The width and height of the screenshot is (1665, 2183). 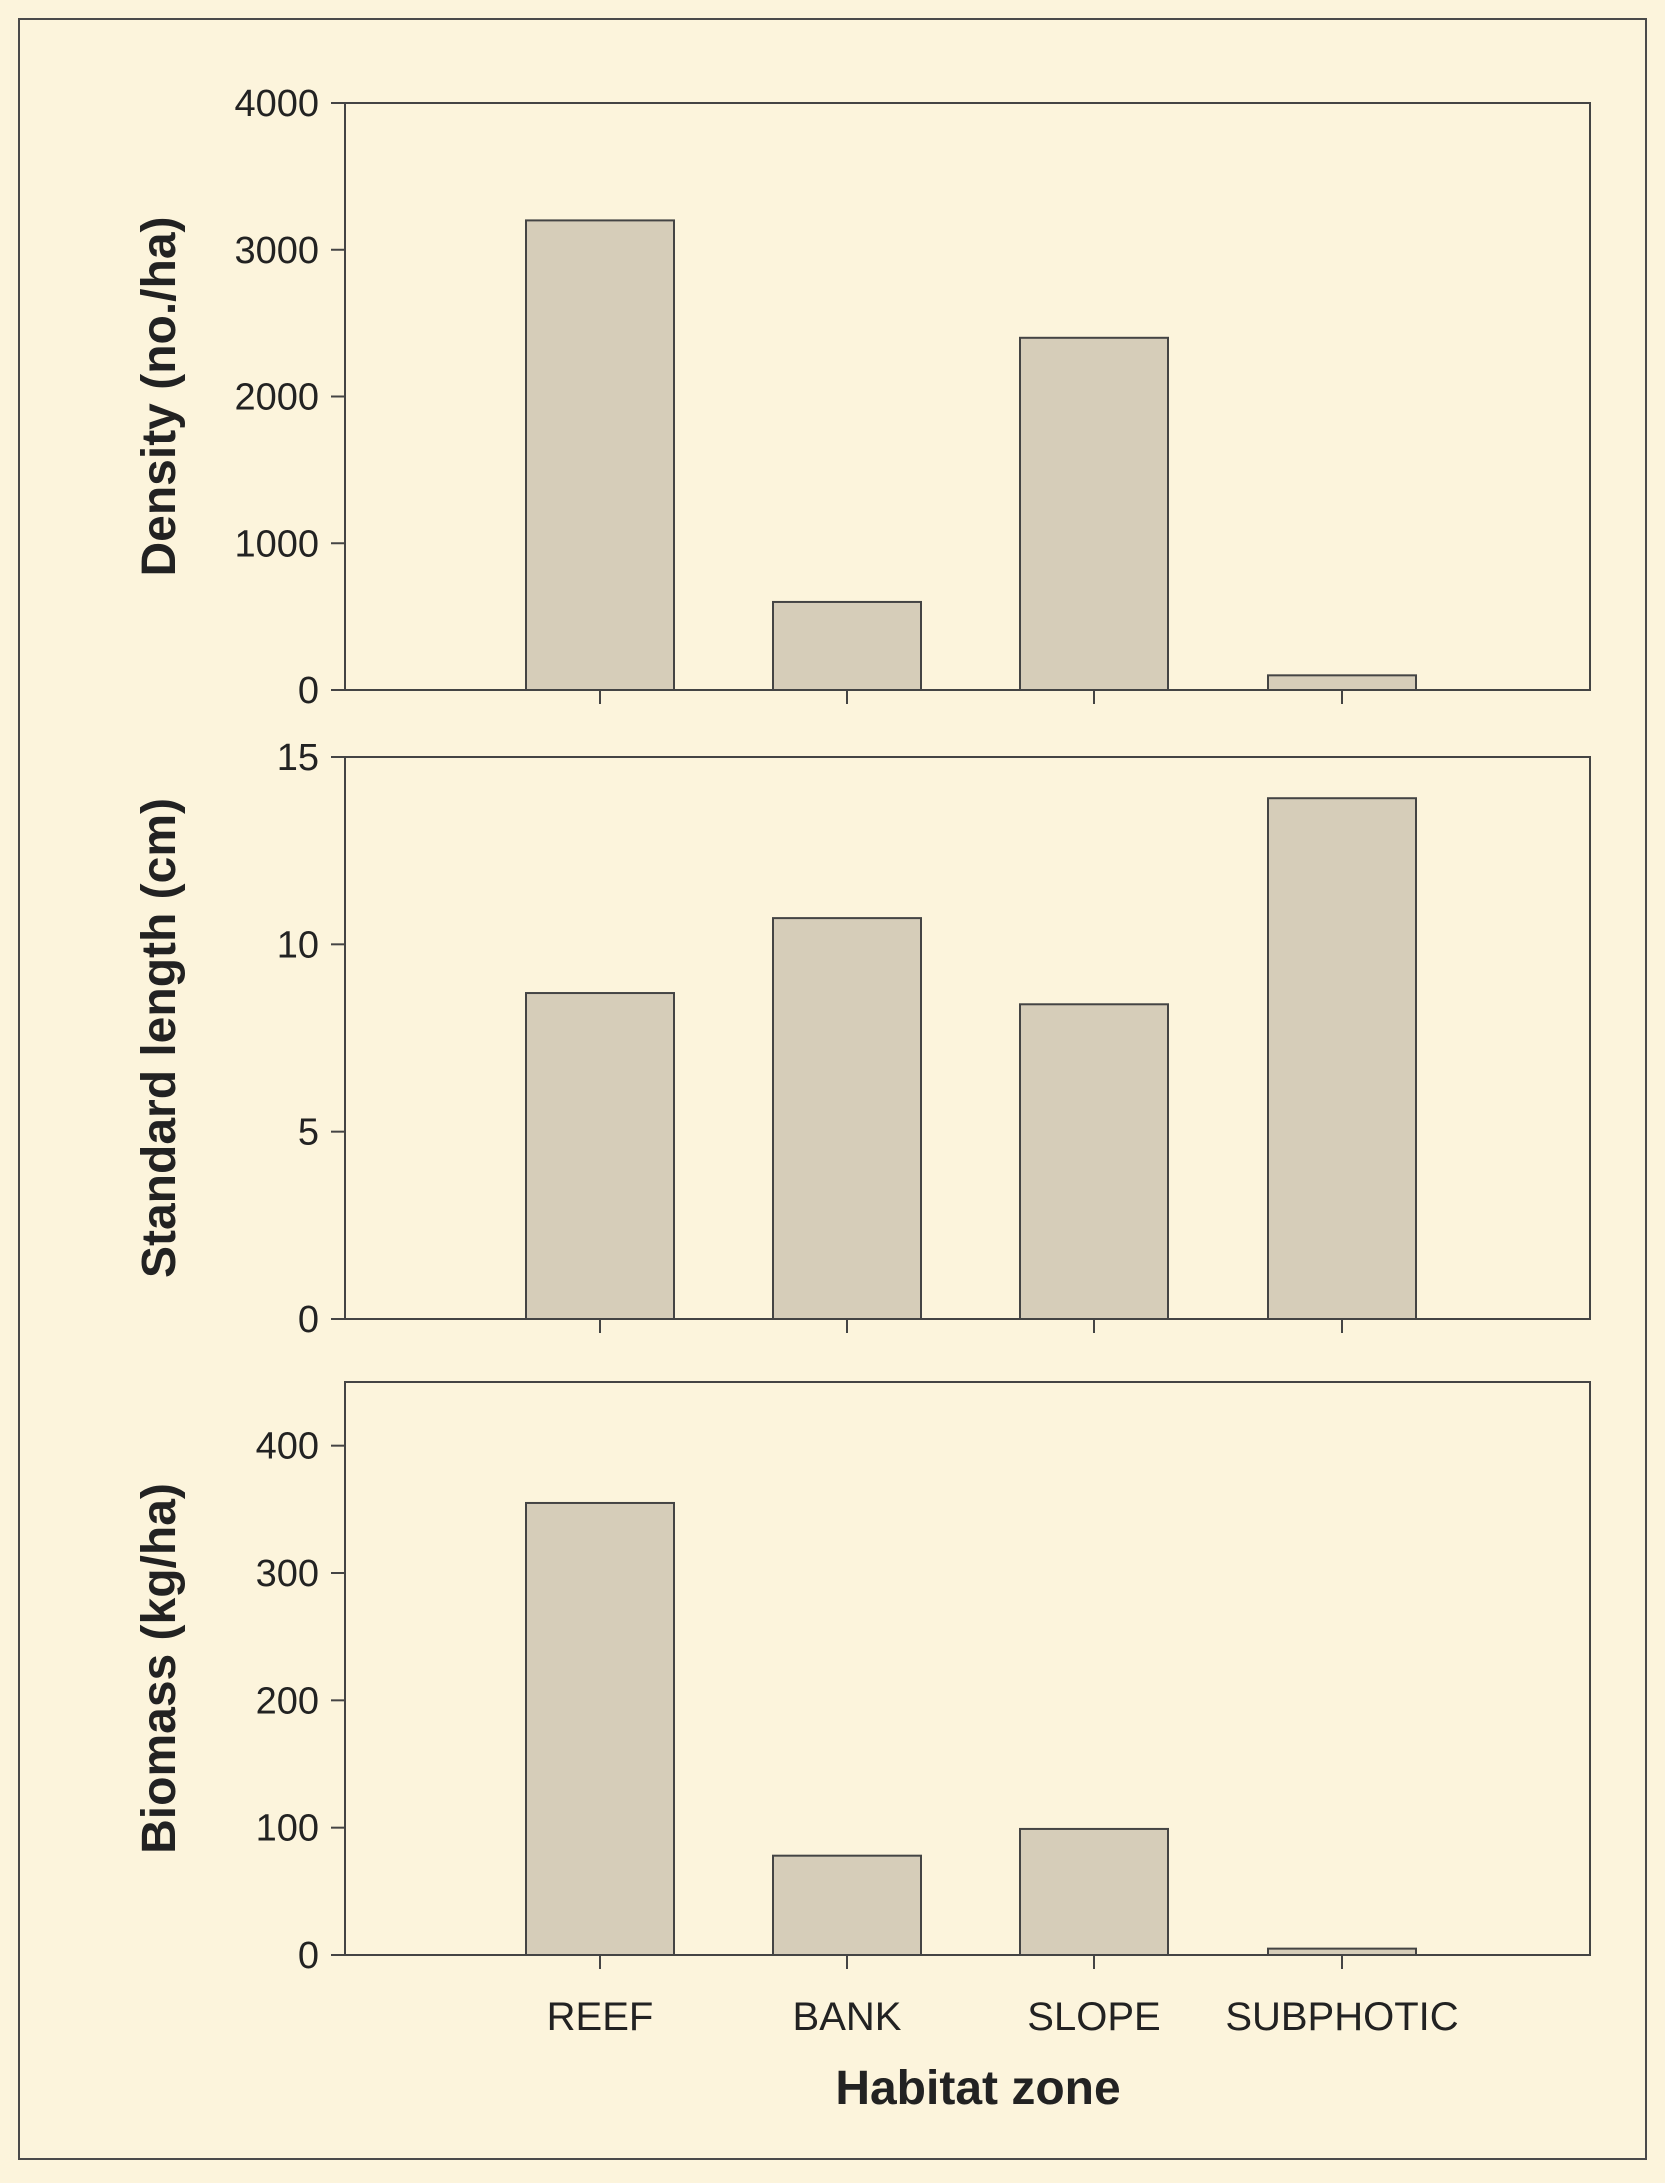 I want to click on x-axis-title: Habitat zone, so click(x=977, y=2088).